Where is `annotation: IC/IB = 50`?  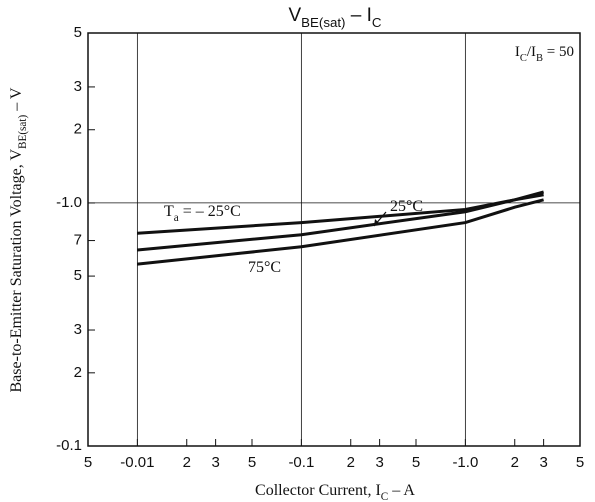 annotation: IC/IB = 50 is located at coordinates (544, 53).